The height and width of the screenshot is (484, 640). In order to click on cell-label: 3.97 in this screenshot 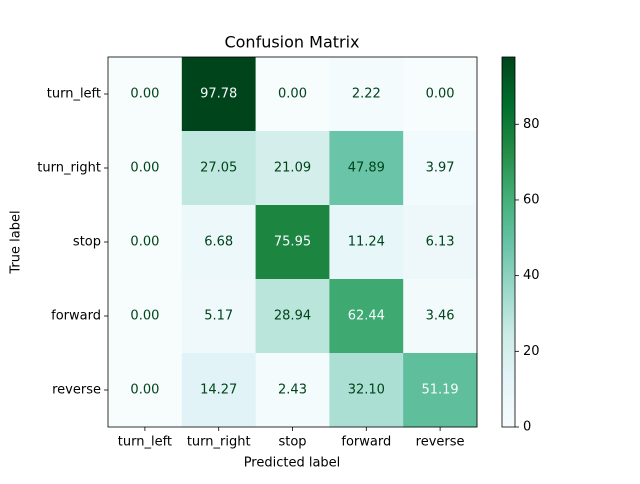, I will do `click(440, 168)`.